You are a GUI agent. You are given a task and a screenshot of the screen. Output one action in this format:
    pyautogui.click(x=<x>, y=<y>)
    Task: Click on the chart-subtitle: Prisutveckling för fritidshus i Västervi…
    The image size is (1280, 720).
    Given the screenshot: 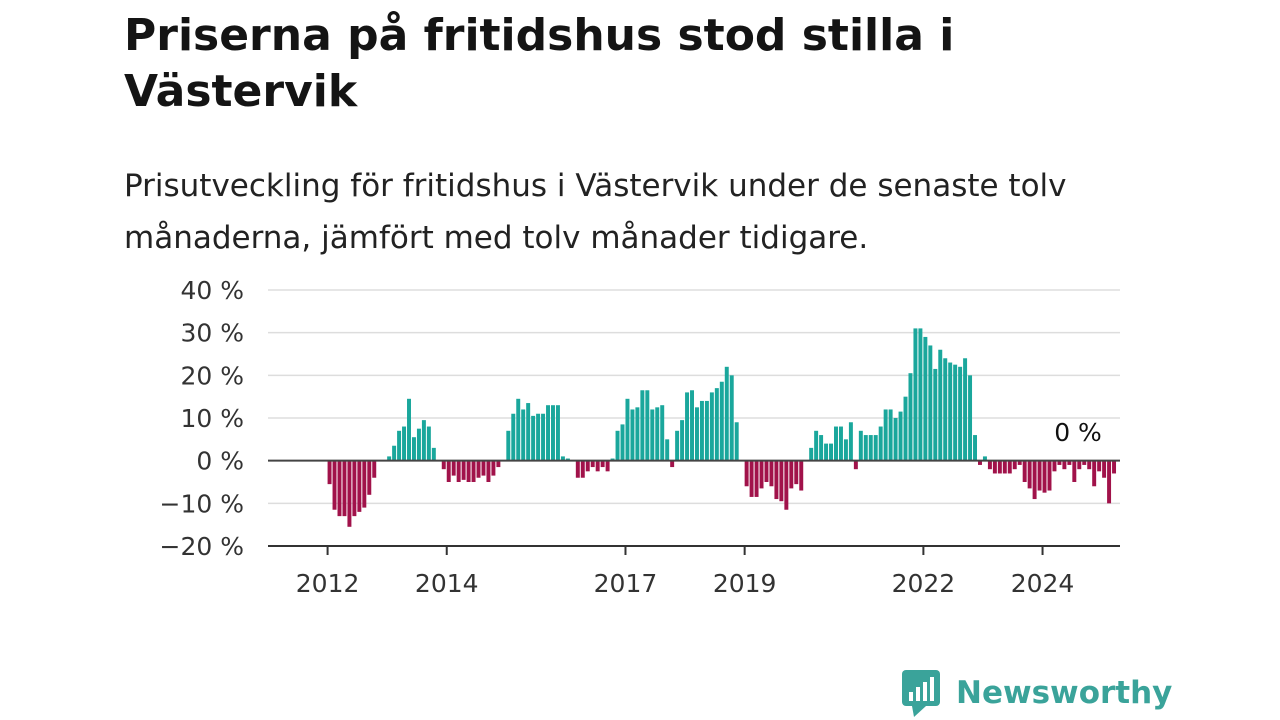 What is the action you would take?
    pyautogui.click(x=595, y=212)
    